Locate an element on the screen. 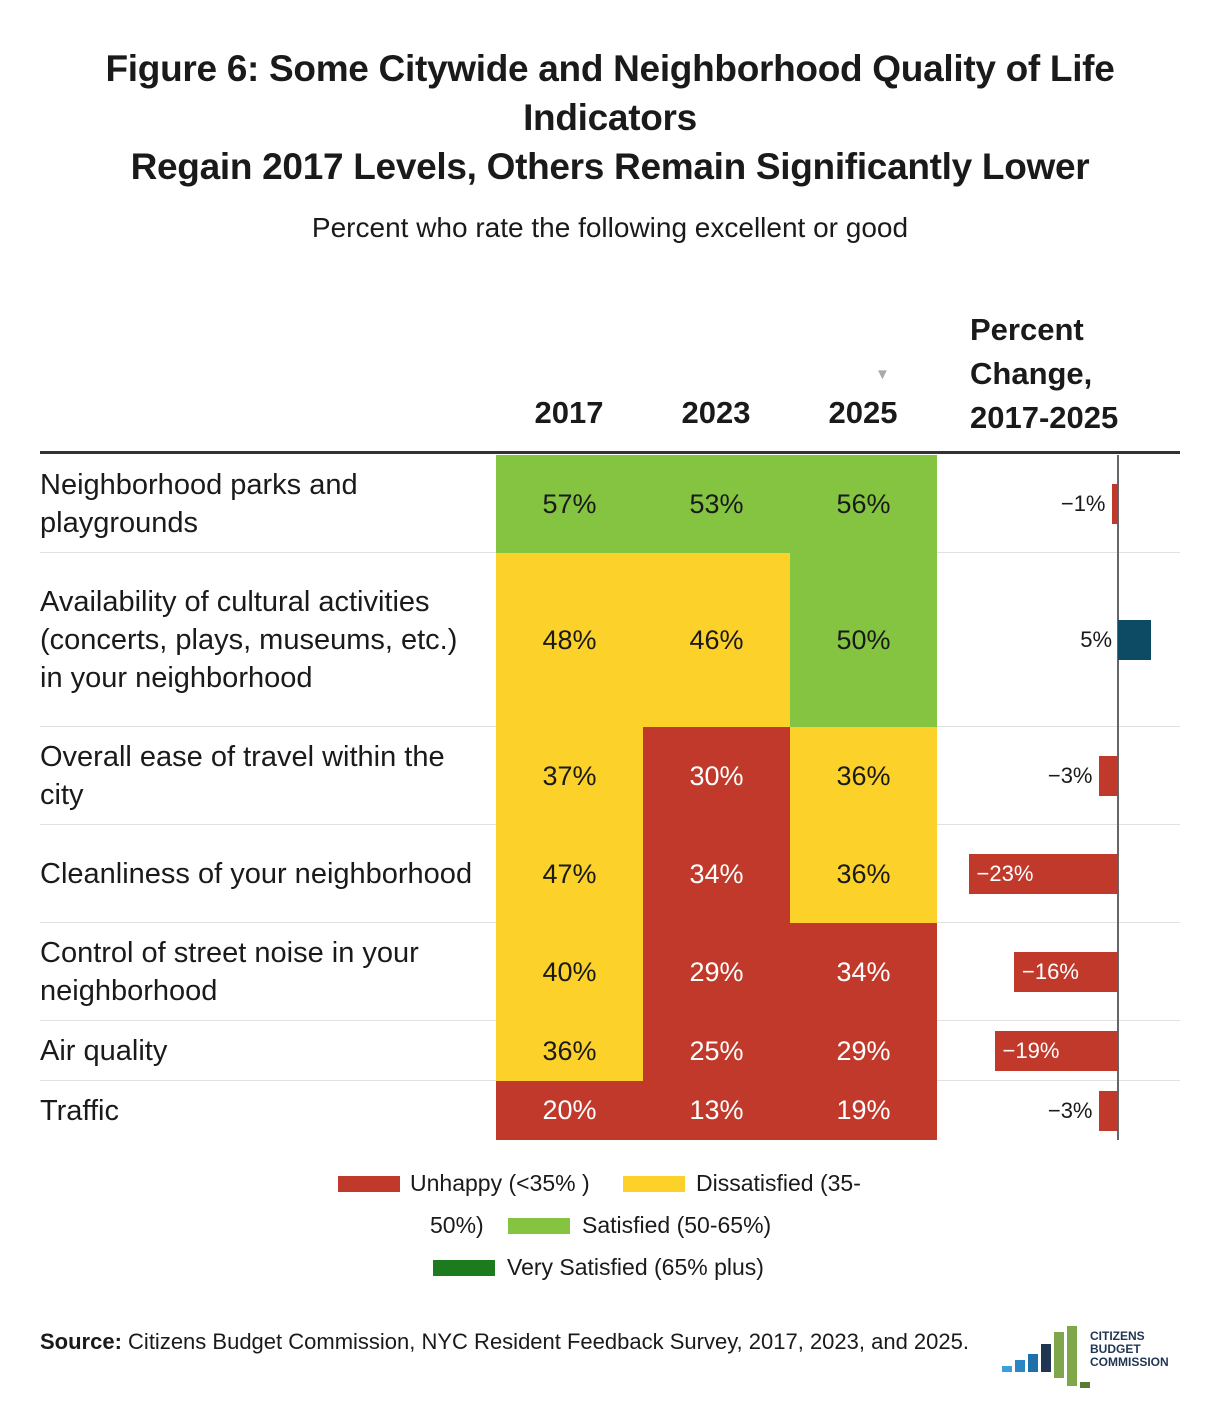 This screenshot has width=1220, height=1426. logo-line-3: COMMISSION is located at coordinates (1129, 1362).